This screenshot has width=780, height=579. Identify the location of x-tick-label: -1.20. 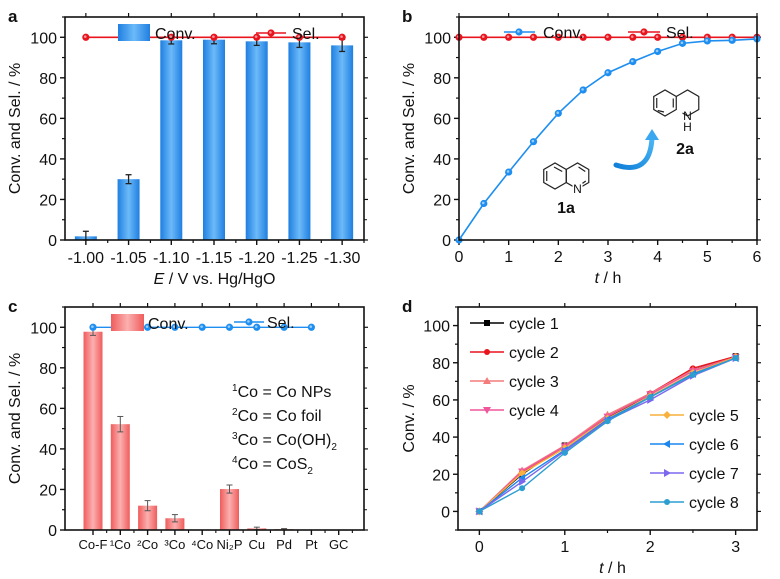
(256, 258).